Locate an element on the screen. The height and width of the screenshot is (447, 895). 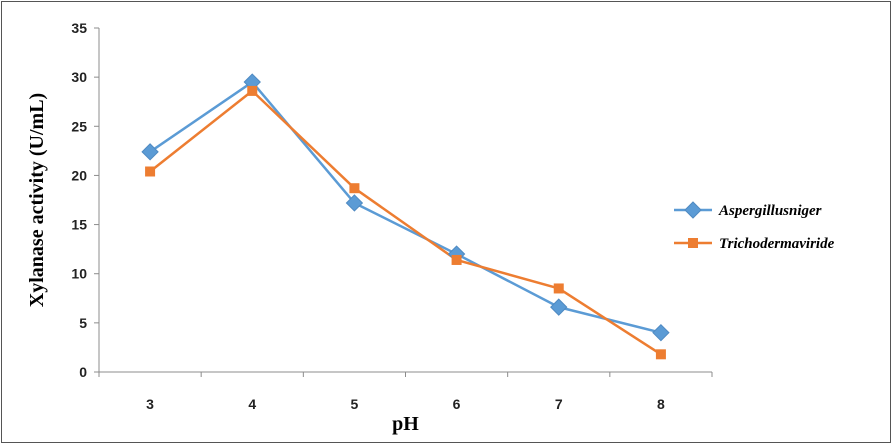
y-tick-label: 5 is located at coordinates (83, 323).